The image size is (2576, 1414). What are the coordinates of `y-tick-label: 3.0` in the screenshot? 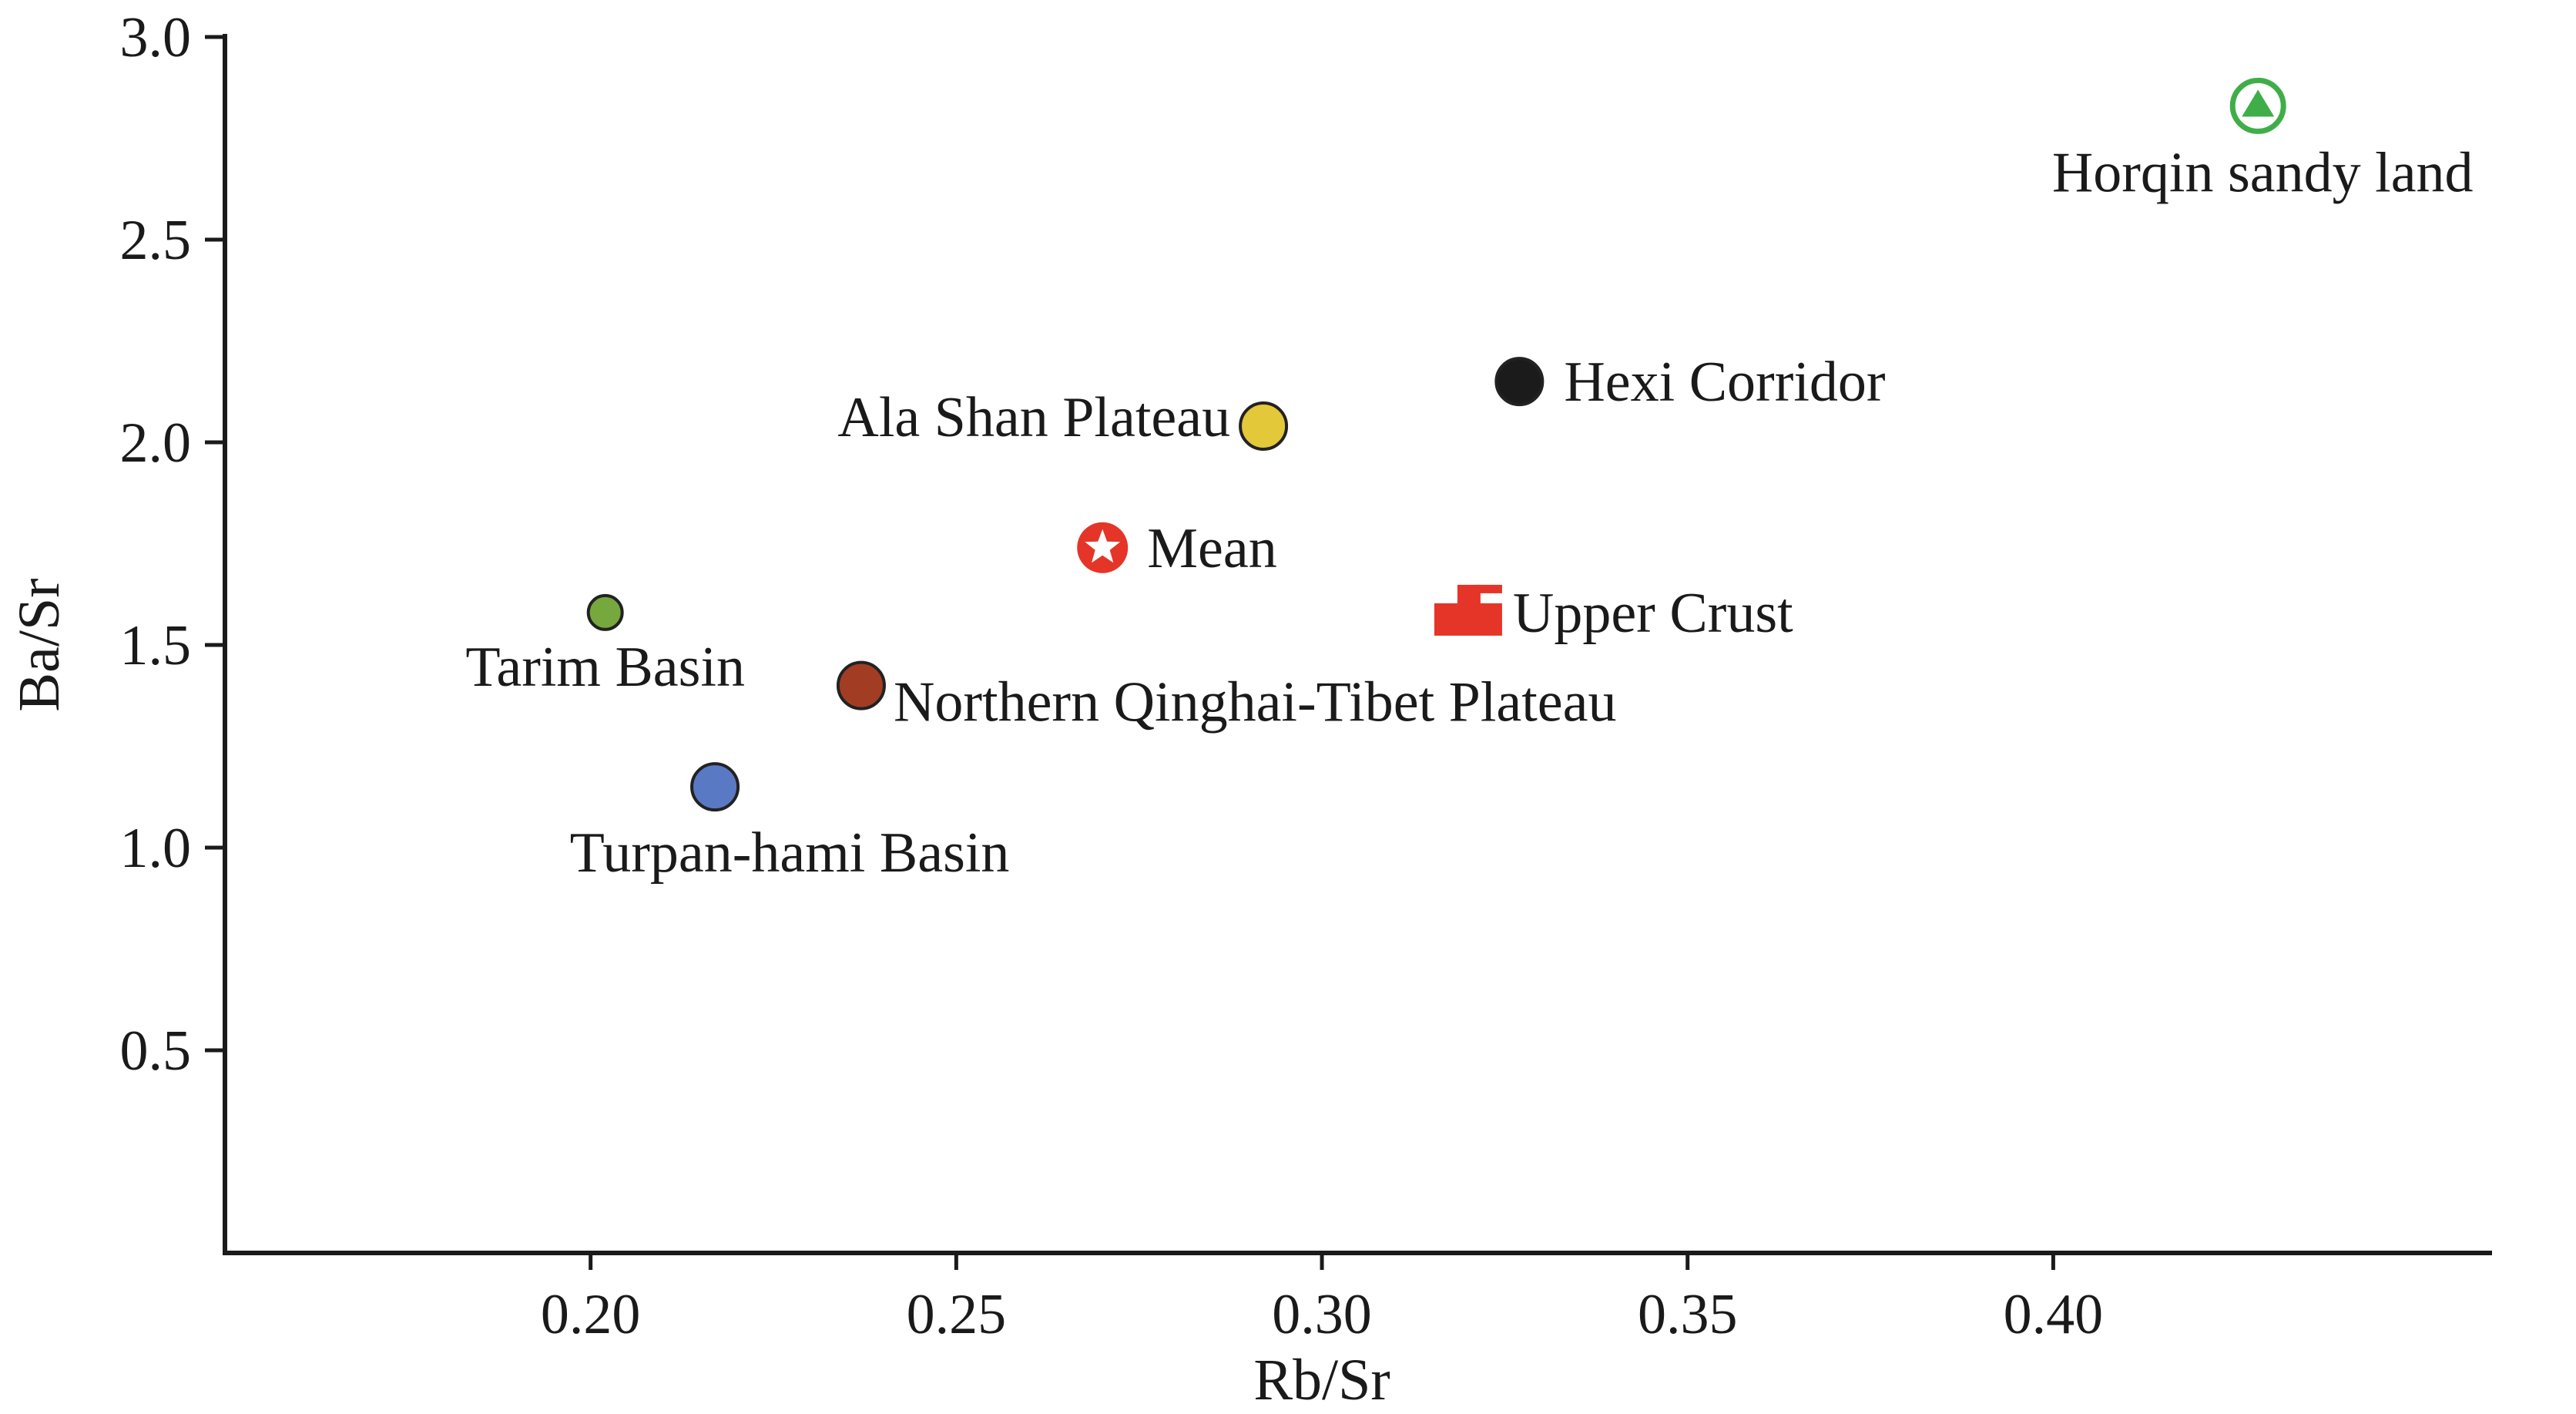 It's located at (156, 37).